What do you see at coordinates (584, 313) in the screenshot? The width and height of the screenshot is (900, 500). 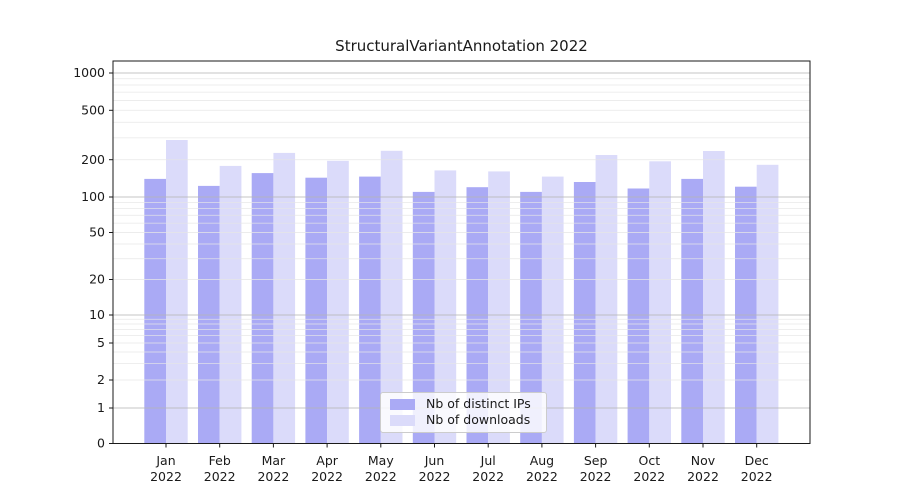 I see `bar-sep-ips` at bounding box center [584, 313].